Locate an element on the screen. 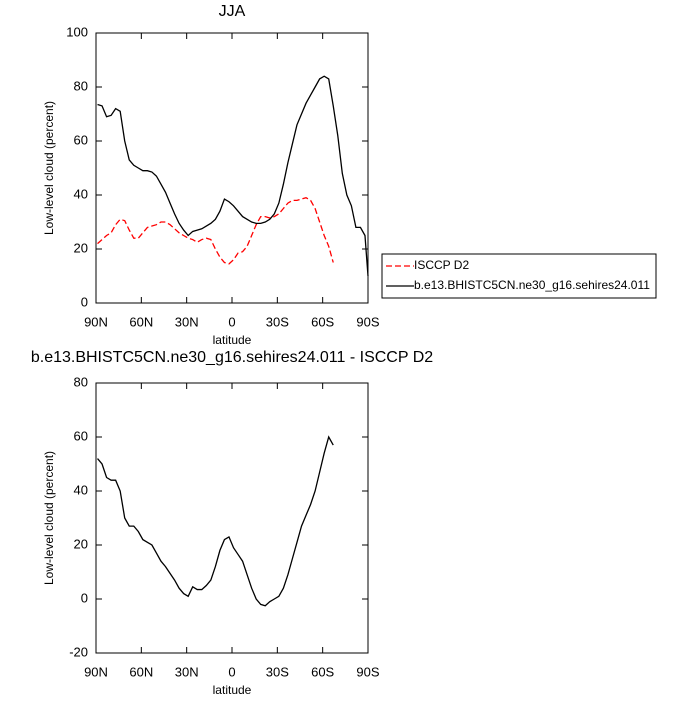  legend-label: b.e13.BHISTC5CN.ne30_g16.sehires24.011 is located at coordinates (532, 285).